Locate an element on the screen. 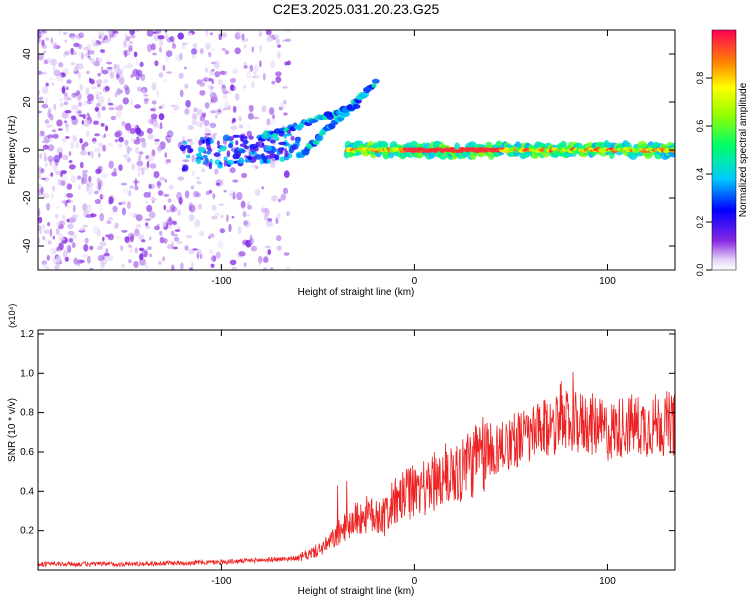 The height and width of the screenshot is (600, 750). y-tick-label: 0.4 is located at coordinates (27, 491).